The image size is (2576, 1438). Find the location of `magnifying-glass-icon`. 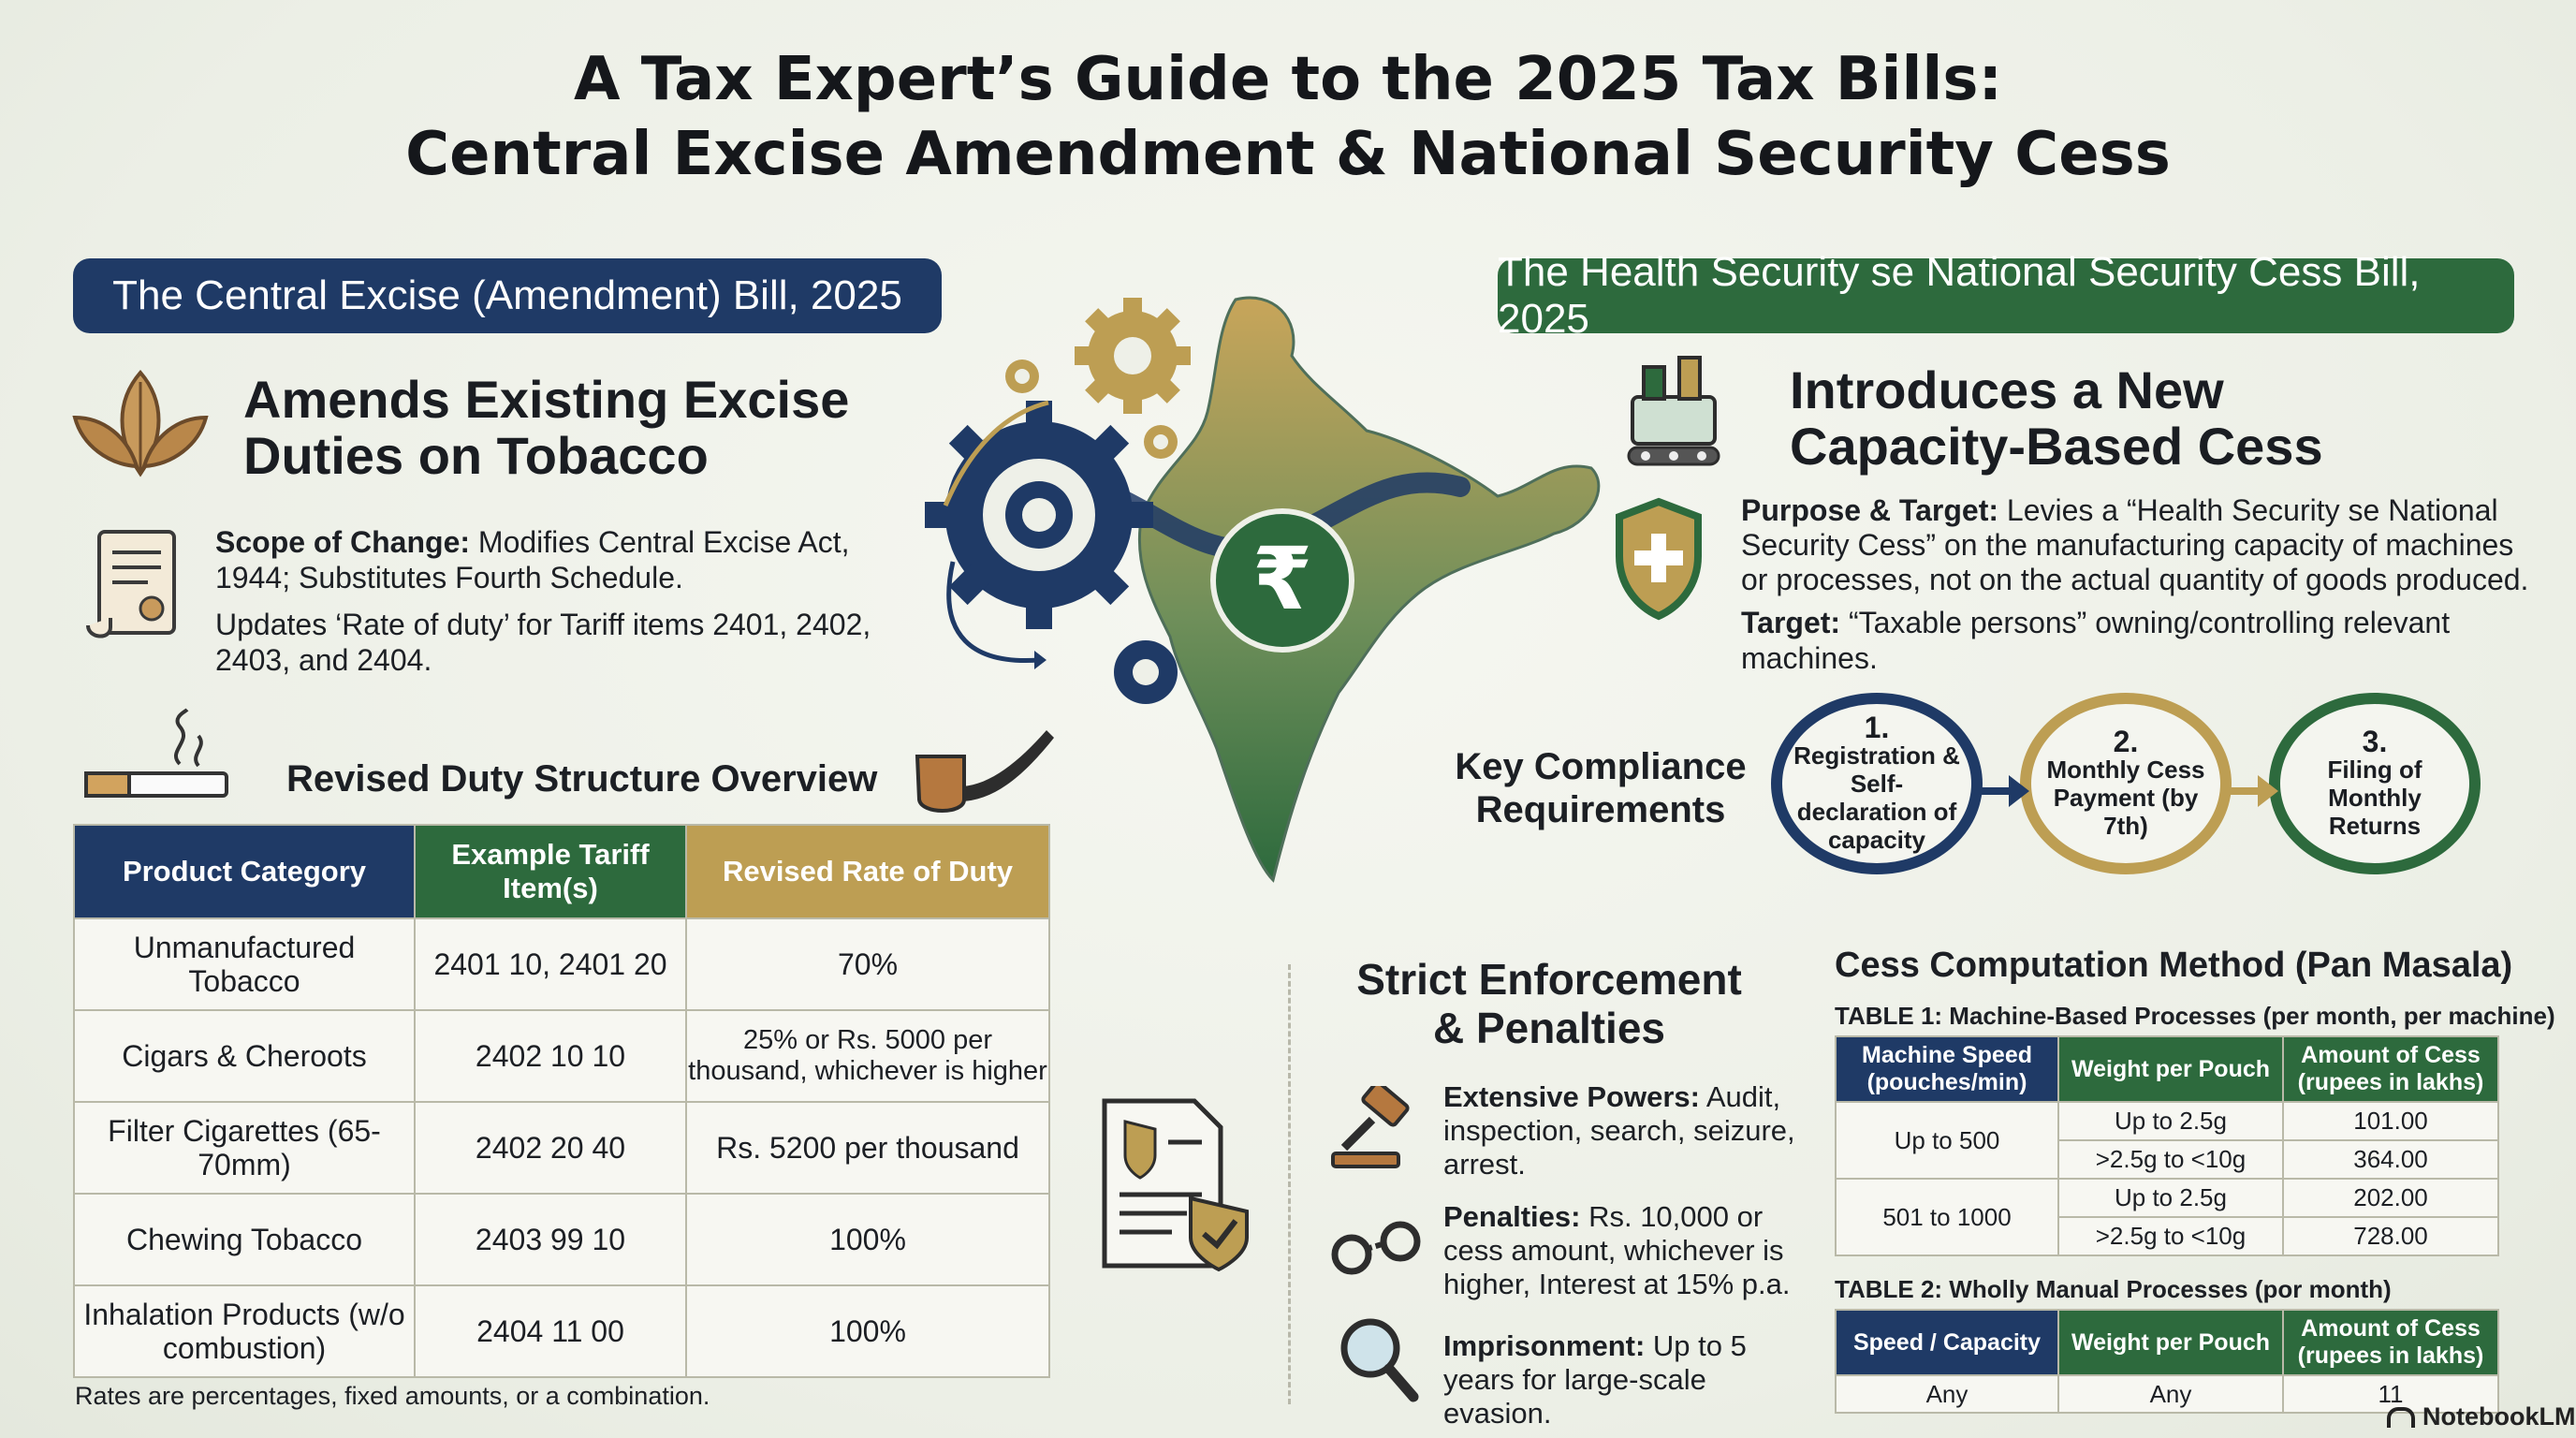

magnifying-glass-icon is located at coordinates (1379, 1360).